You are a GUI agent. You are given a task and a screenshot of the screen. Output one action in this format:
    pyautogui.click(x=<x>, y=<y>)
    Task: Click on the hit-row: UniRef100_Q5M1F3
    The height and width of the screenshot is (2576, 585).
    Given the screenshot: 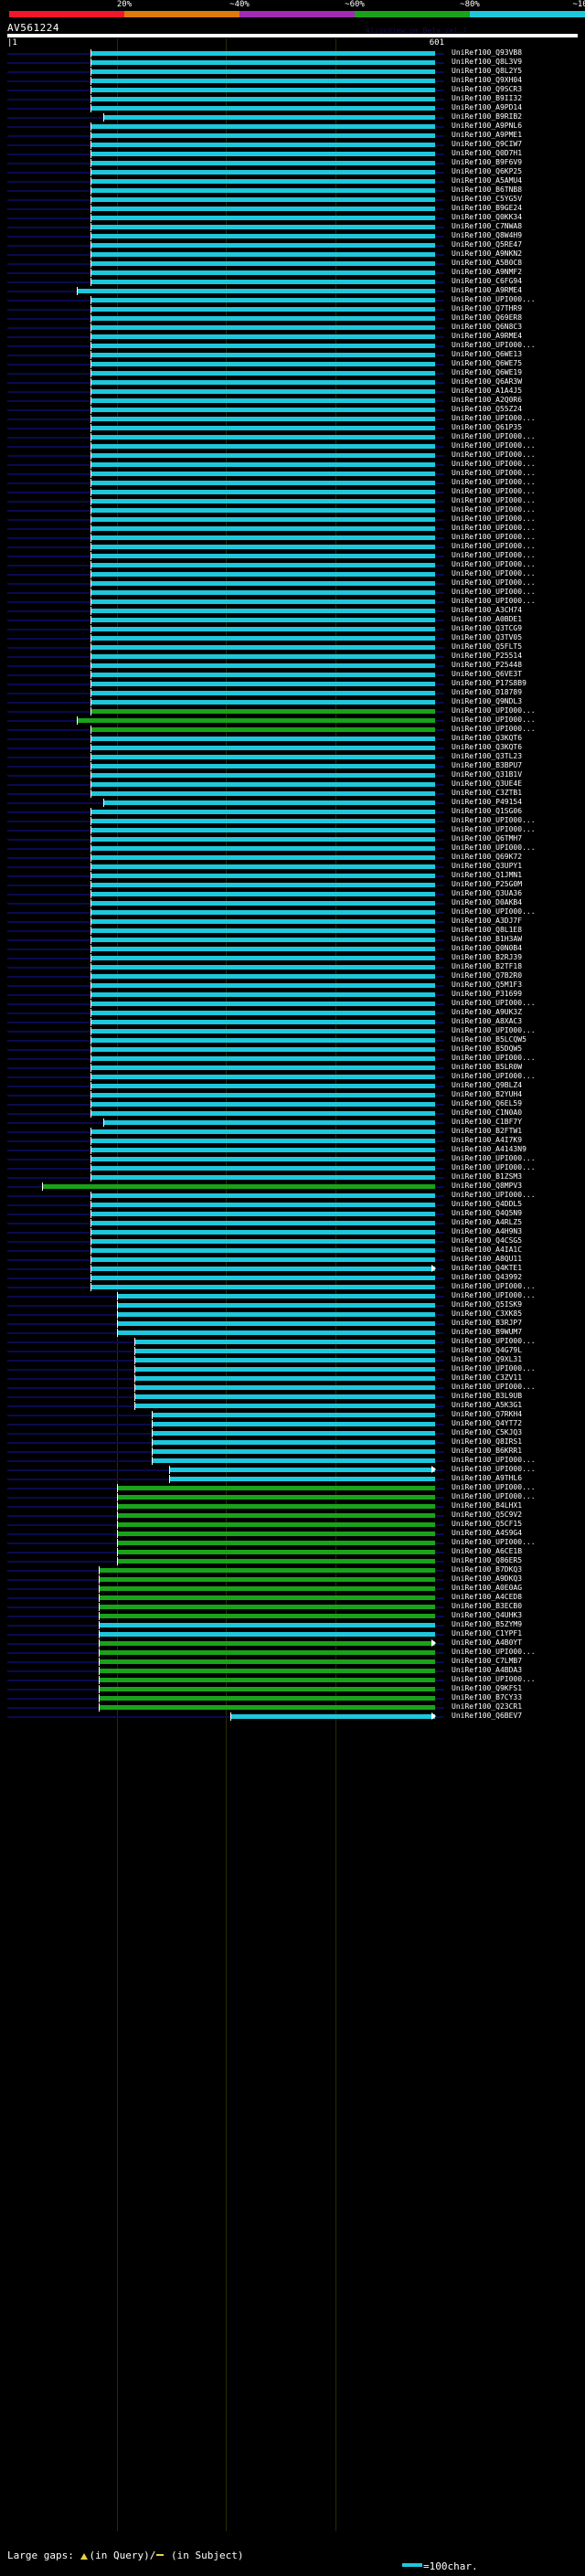 What is the action you would take?
    pyautogui.click(x=293, y=986)
    